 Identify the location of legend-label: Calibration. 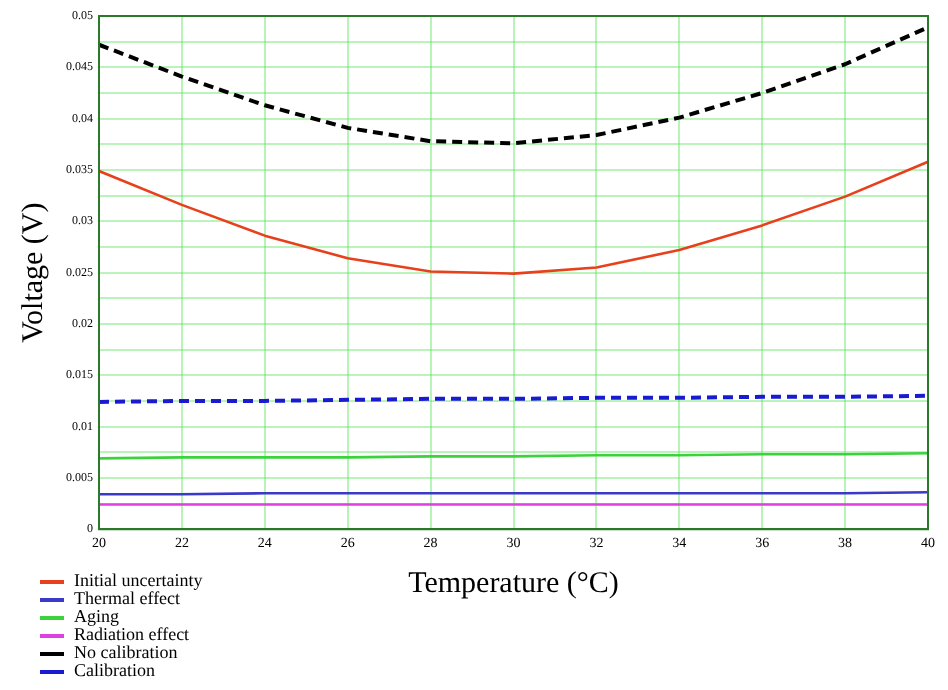
(114, 670).